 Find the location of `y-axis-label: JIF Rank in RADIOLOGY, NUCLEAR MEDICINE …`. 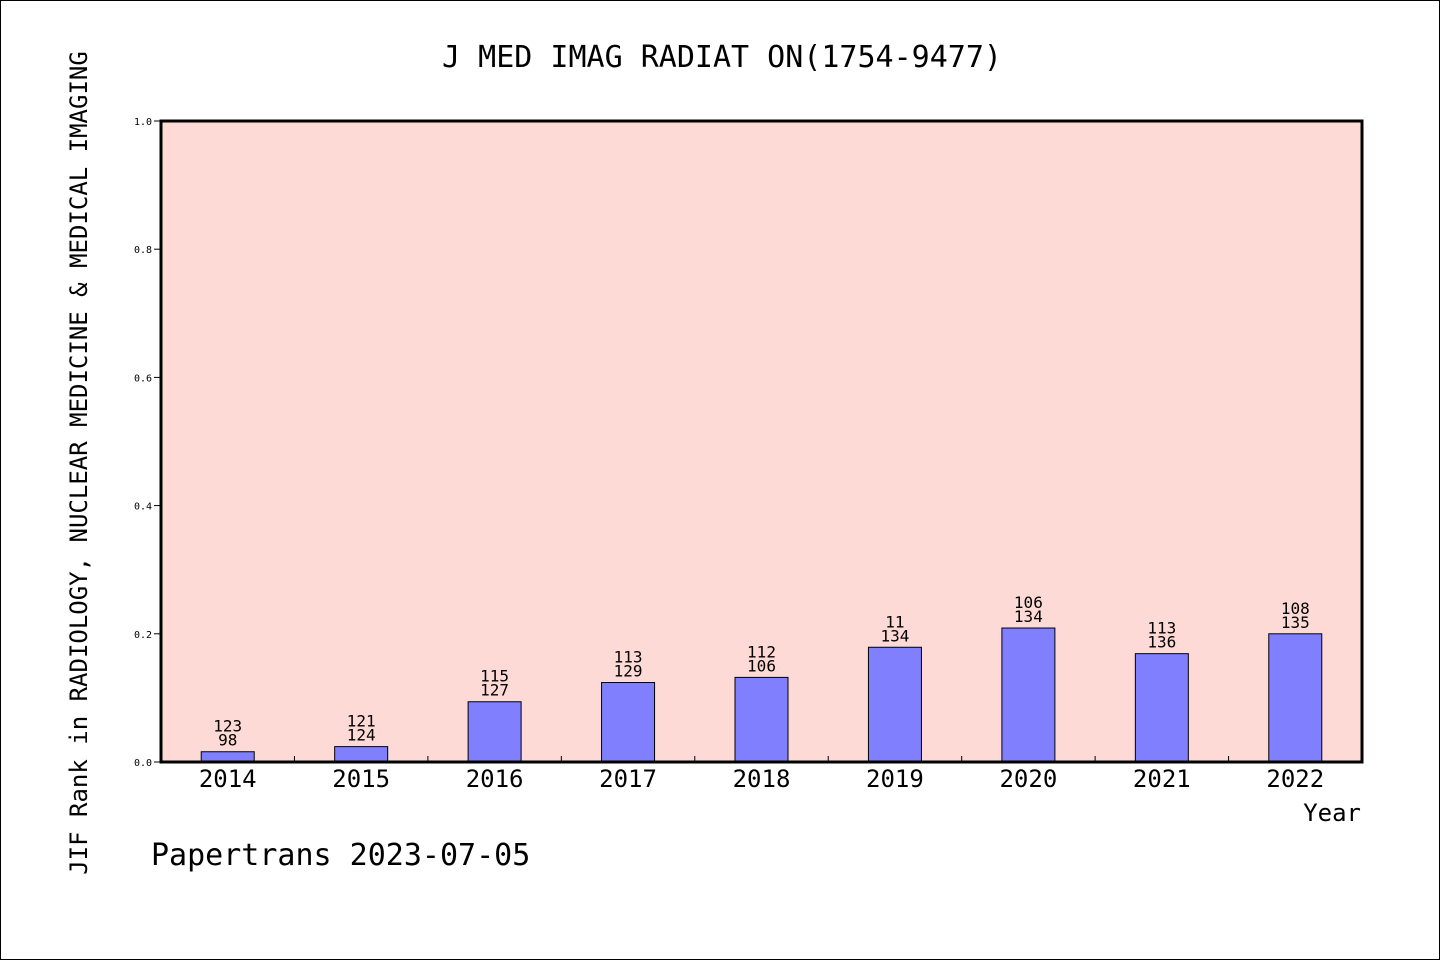

y-axis-label: JIF Rank in RADIOLOGY, NUCLEAR MEDICINE … is located at coordinates (79, 463).